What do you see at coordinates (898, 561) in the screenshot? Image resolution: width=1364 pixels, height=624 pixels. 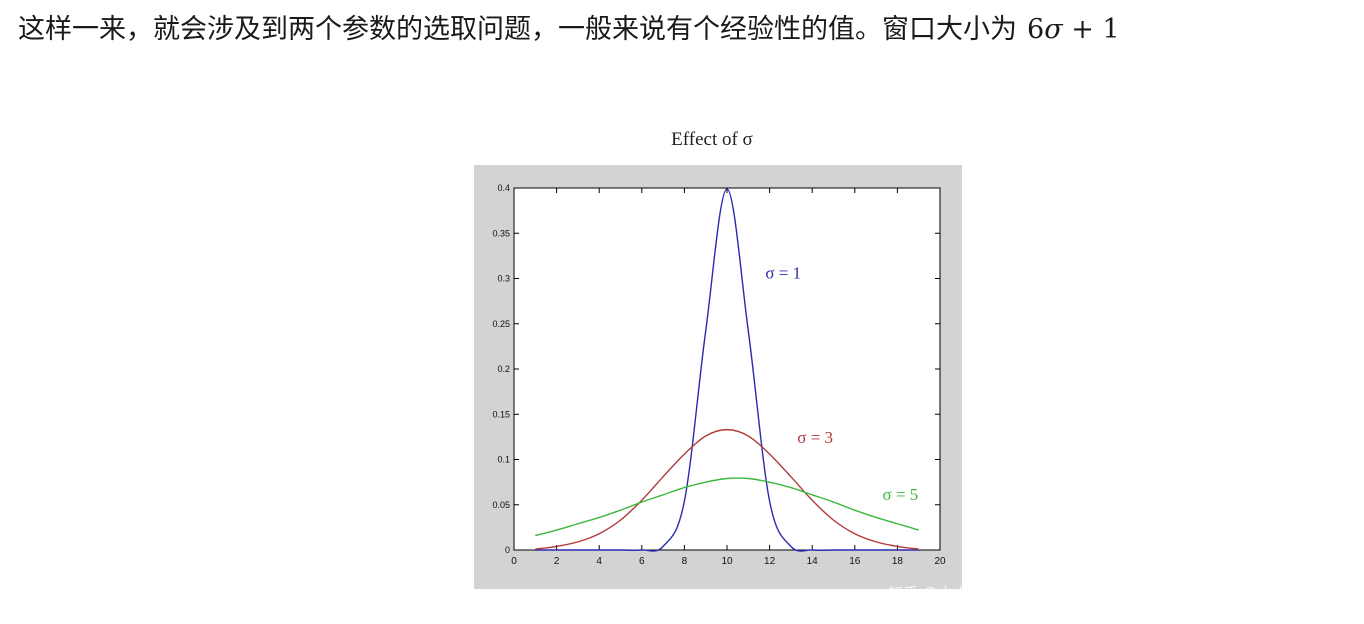 I see `x-tick-label: 18` at bounding box center [898, 561].